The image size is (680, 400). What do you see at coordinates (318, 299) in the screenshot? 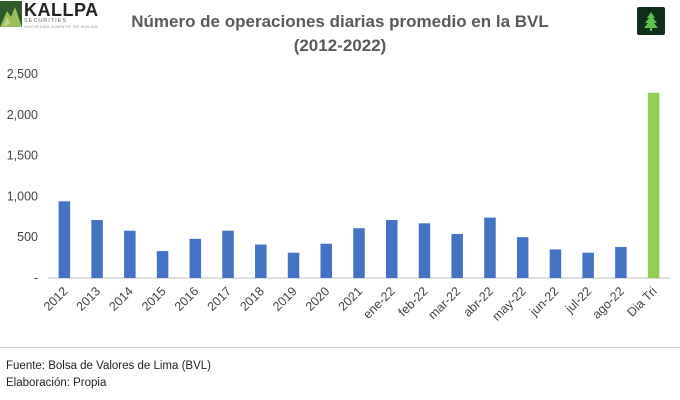
I see `x-tick-label: 2020` at bounding box center [318, 299].